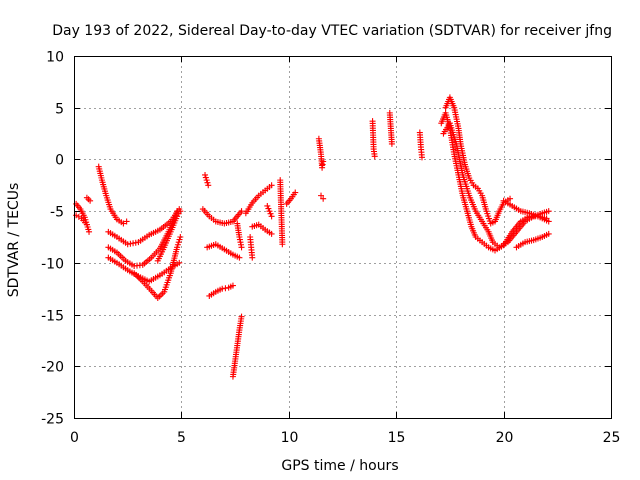  I want to click on x-tick-label: 25, so click(612, 438).